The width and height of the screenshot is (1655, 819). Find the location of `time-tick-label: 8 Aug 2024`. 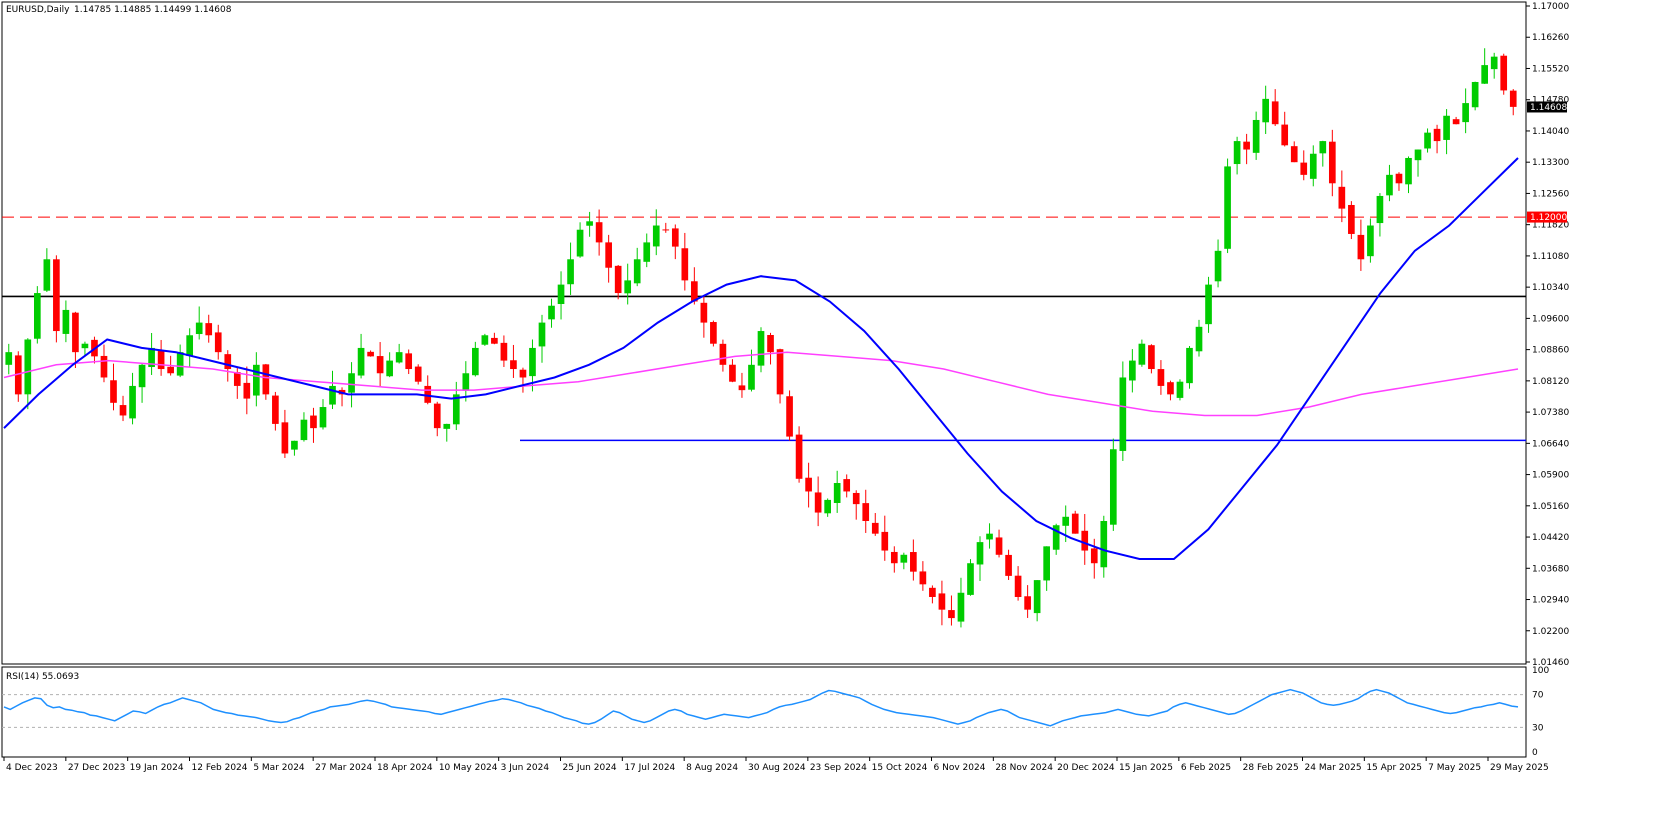

time-tick-label: 8 Aug 2024 is located at coordinates (712, 768).